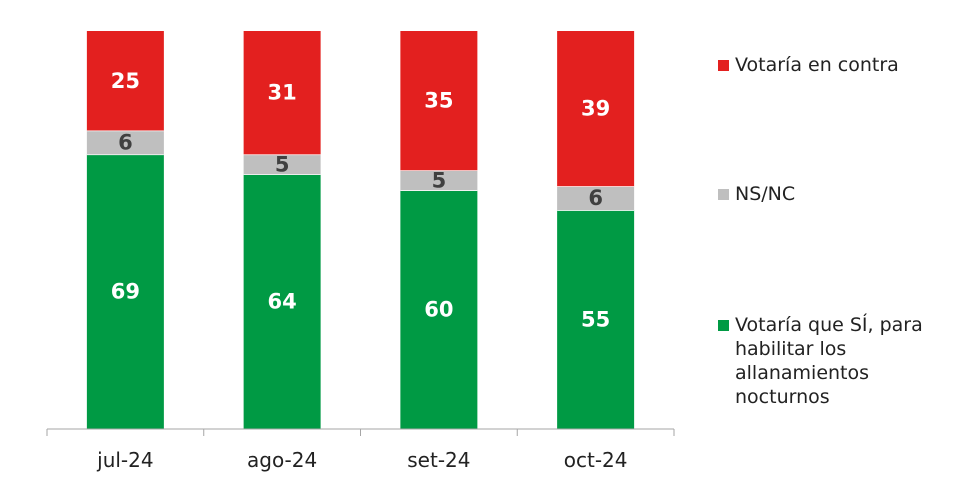 Image resolution: width=954 pixels, height=492 pixels. What do you see at coordinates (438, 460) in the screenshot?
I see `x-tick-label: set-24` at bounding box center [438, 460].